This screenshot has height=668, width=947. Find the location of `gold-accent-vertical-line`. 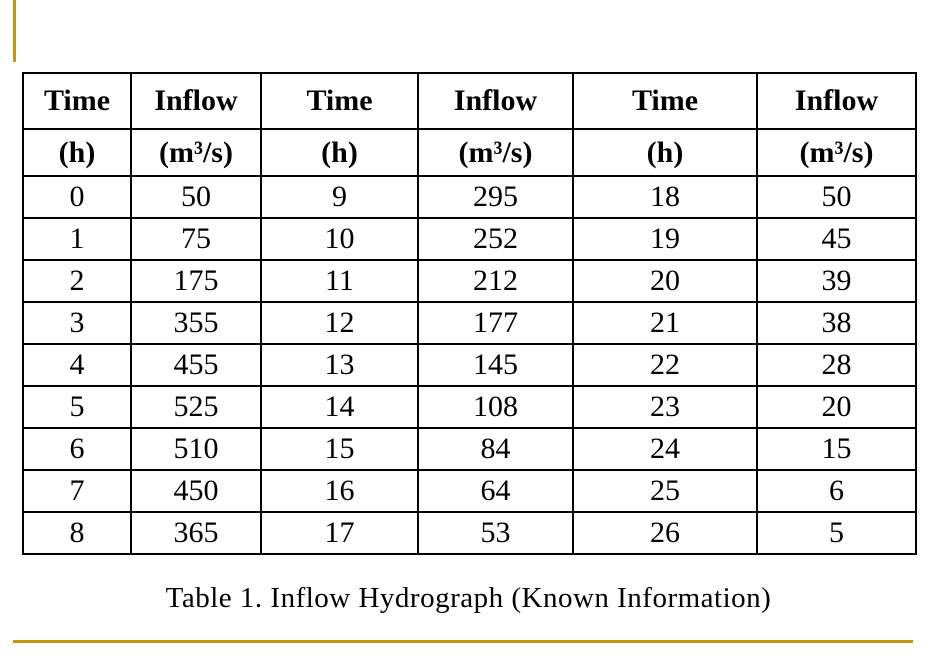

gold-accent-vertical-line is located at coordinates (14, 31).